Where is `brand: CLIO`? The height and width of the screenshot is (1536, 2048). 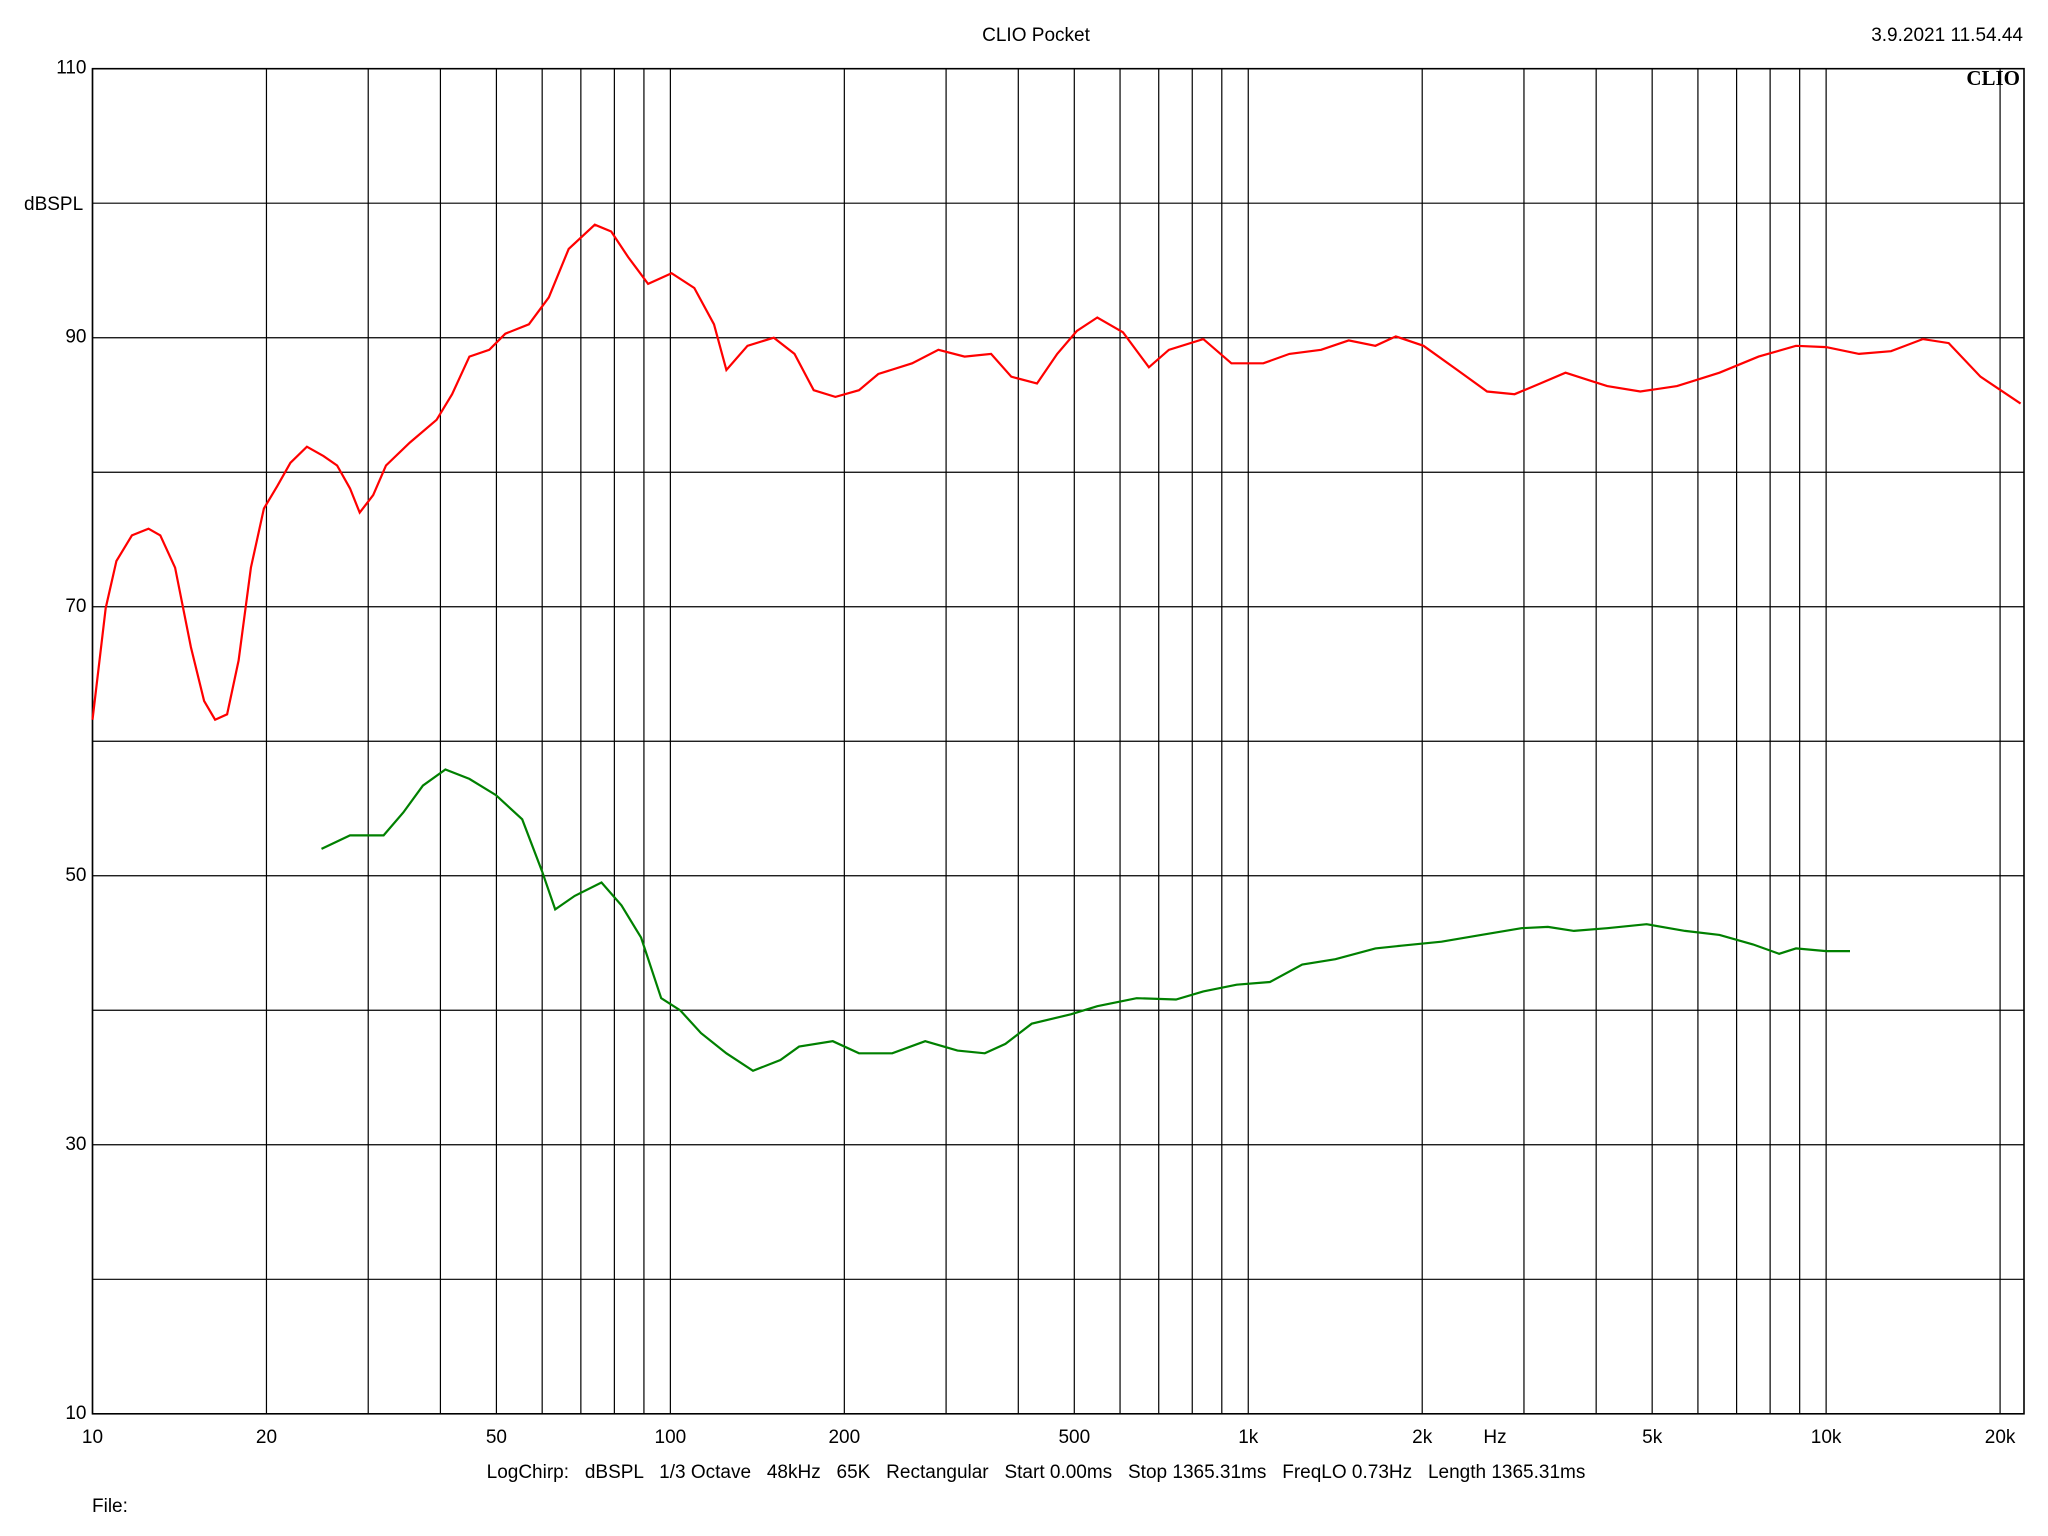
brand: CLIO is located at coordinates (1993, 78).